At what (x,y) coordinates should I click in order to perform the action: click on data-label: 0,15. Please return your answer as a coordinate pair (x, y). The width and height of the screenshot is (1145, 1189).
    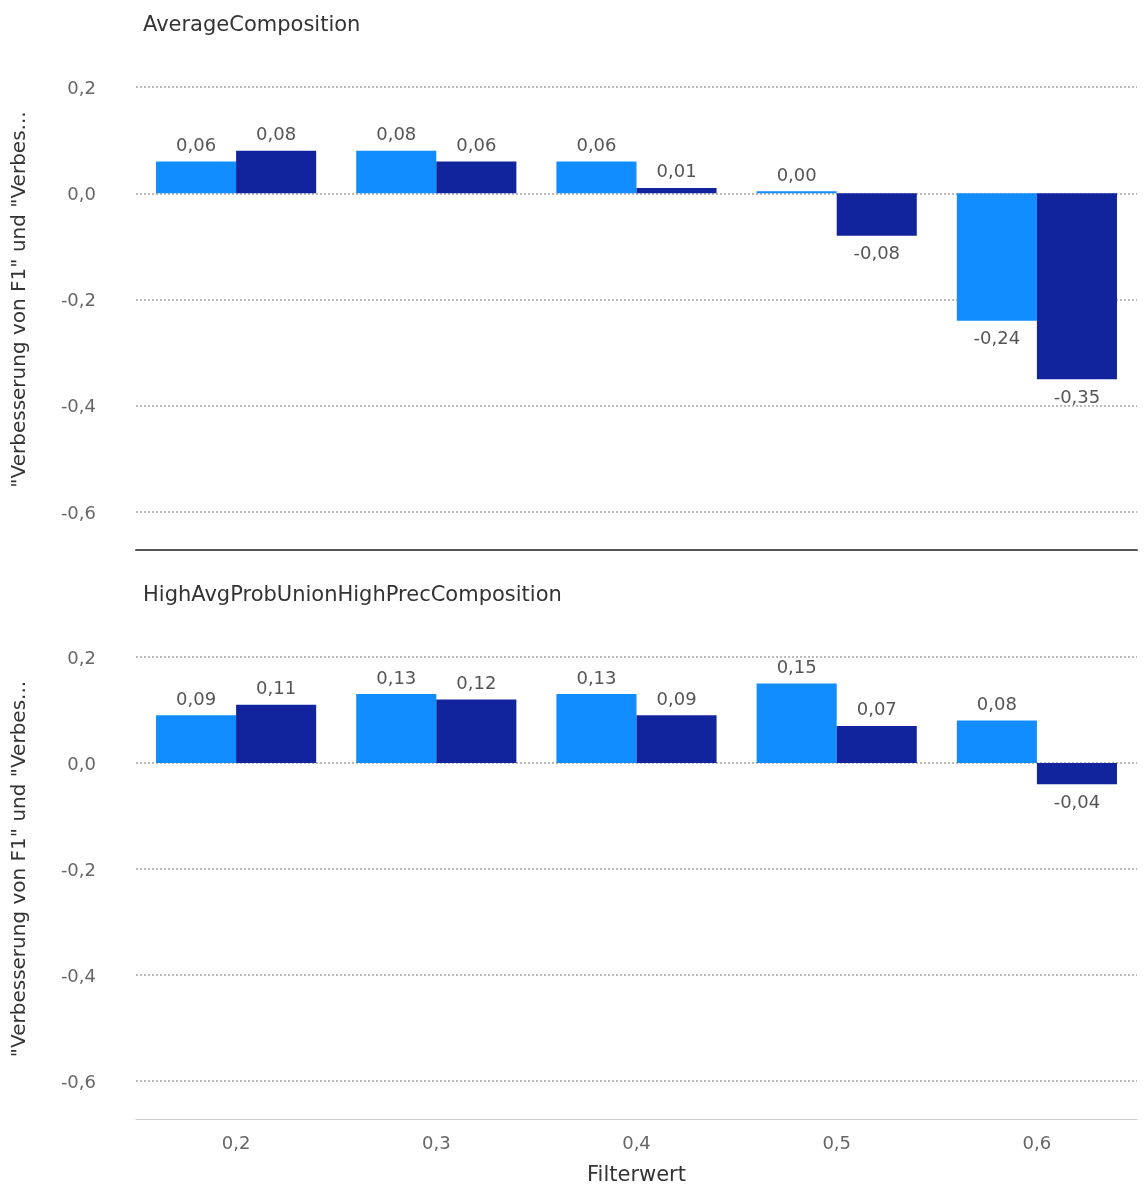
    Looking at the image, I should click on (796, 666).